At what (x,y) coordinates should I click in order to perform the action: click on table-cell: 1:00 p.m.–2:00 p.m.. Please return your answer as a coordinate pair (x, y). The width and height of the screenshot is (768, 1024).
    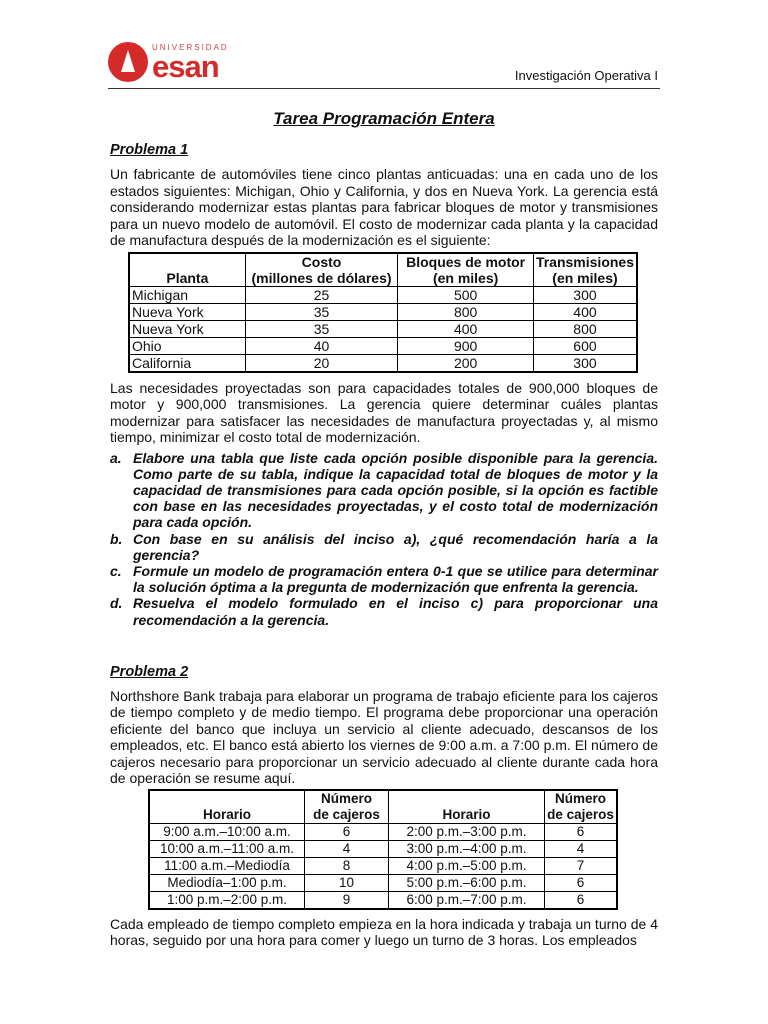
    Looking at the image, I should click on (226, 900).